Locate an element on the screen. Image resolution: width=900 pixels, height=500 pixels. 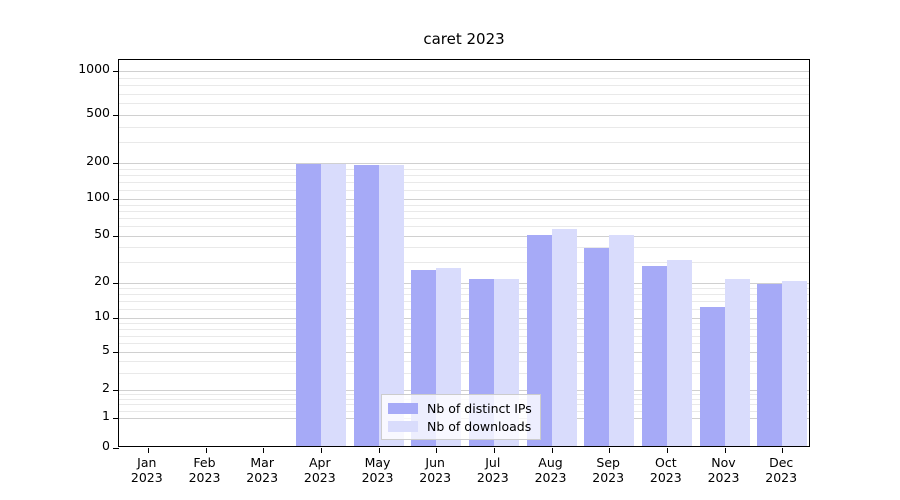
x-axis-tick-label: Feb 2023 is located at coordinates (205, 470).